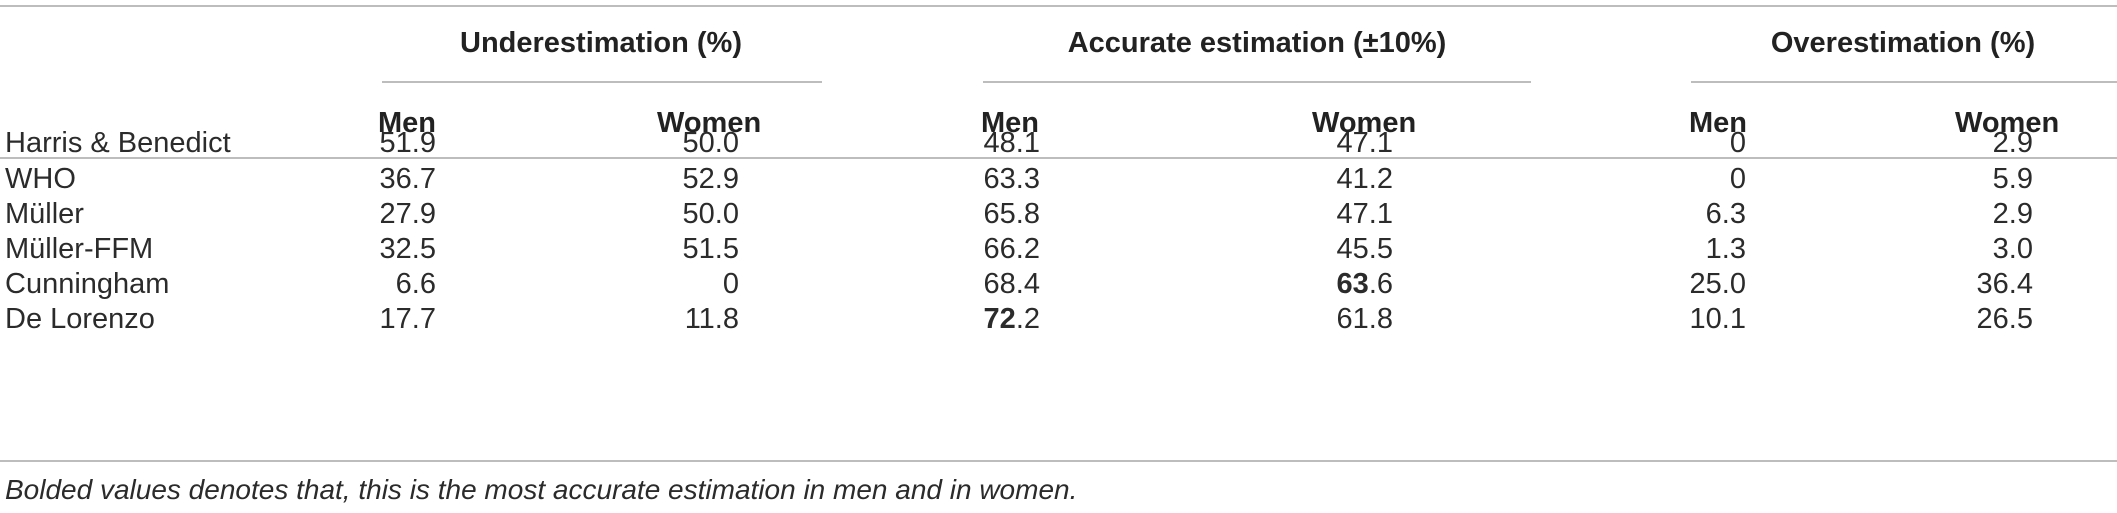 The width and height of the screenshot is (2117, 513). I want to click on table-cell: 3.0, so click(2012, 249).